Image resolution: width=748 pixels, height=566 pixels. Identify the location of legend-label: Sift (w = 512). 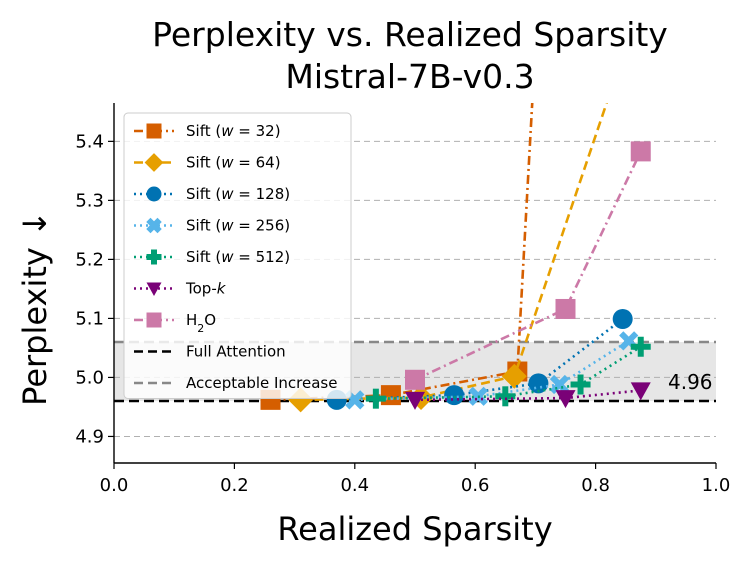
(238, 257).